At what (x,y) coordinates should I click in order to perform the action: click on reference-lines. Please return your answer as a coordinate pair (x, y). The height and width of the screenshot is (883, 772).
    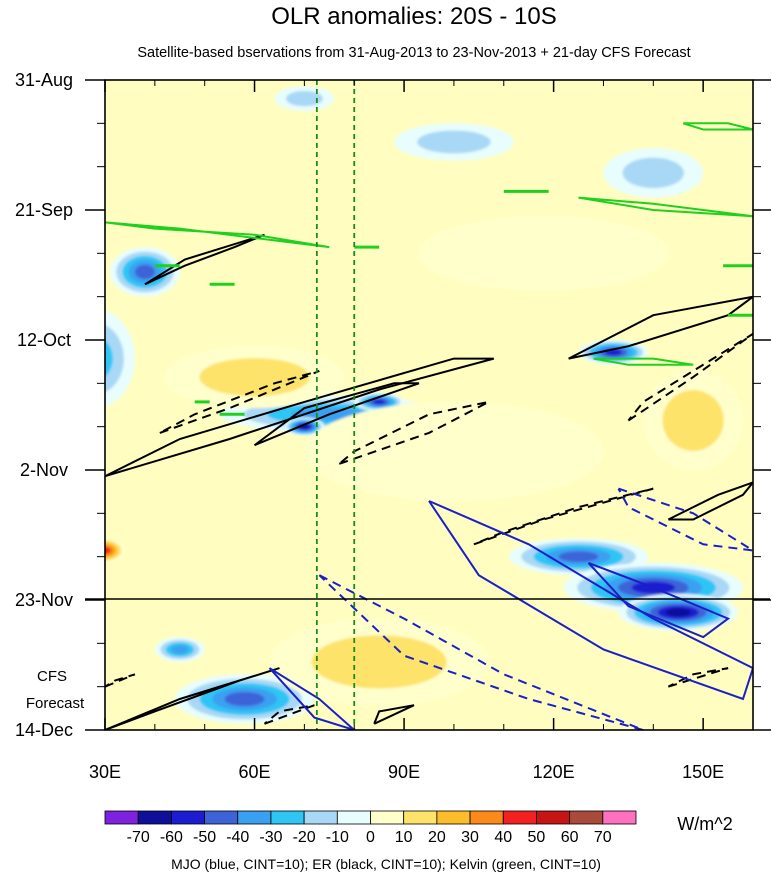
    Looking at the image, I should click on (335, 405).